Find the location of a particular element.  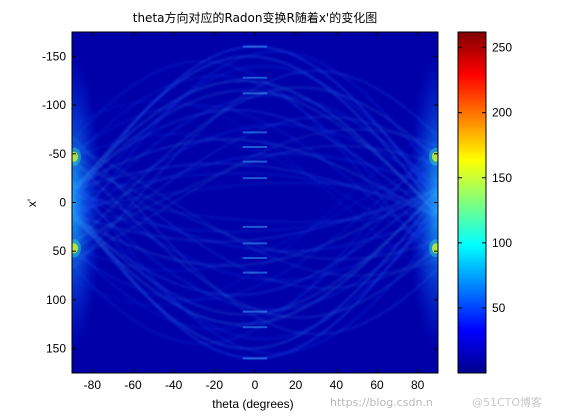

center-highlights is located at coordinates (255, 202).